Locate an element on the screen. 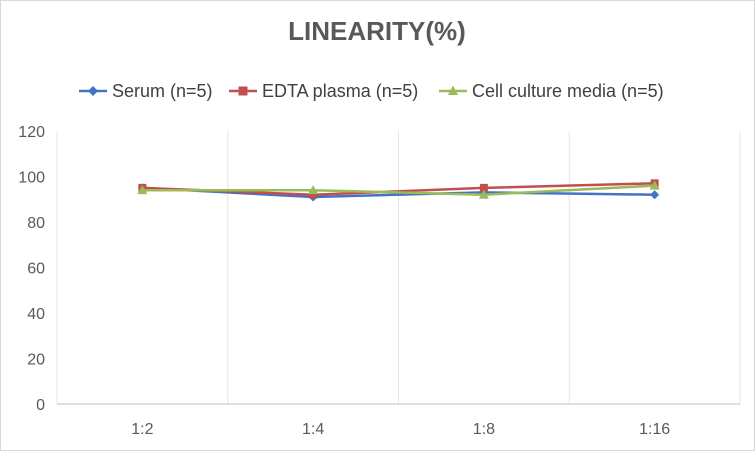  y-tick-label: 100 is located at coordinates (31, 178).